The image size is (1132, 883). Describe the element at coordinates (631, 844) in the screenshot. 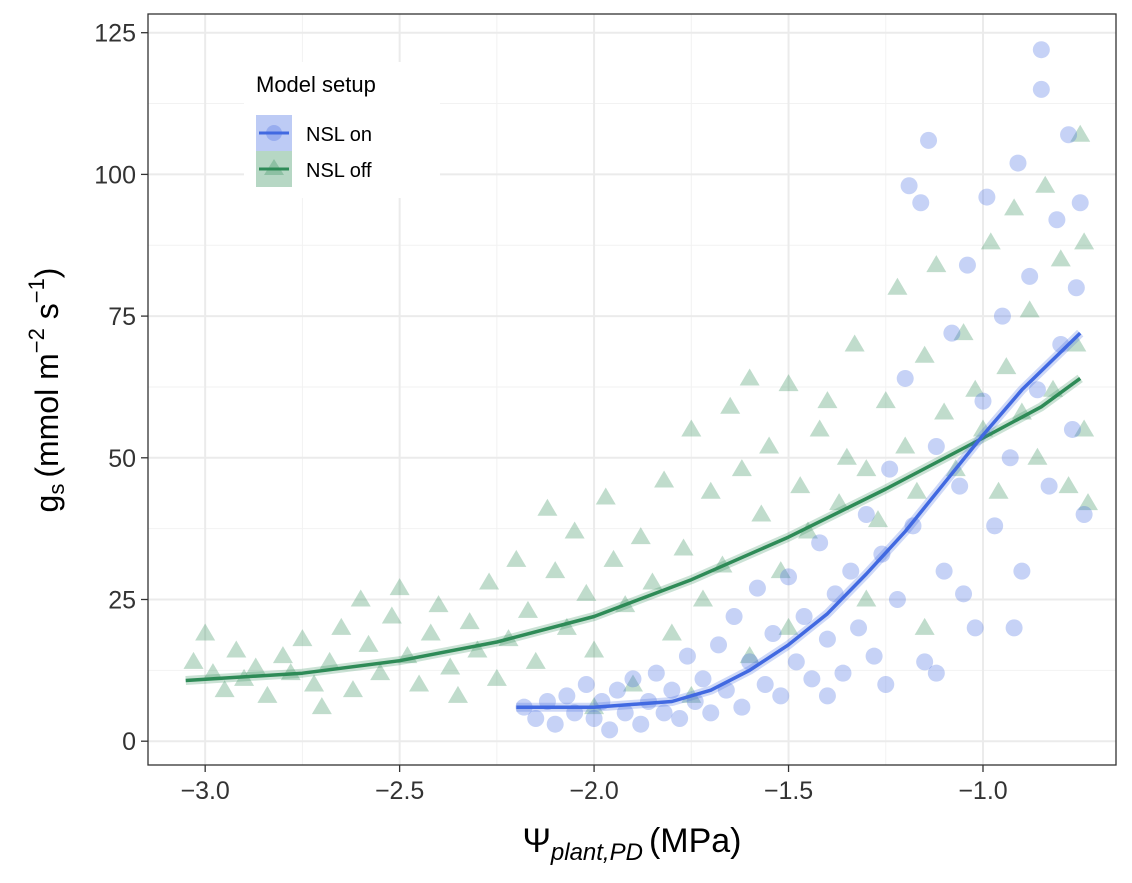

I see `x-axis-title: Ψplant,PD (MPa)` at that location.